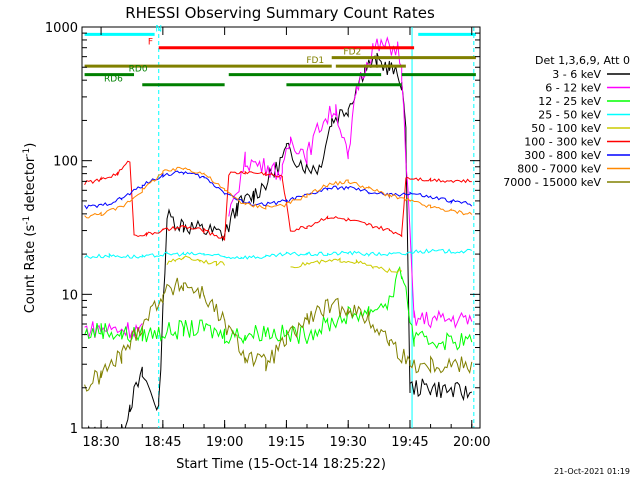  What do you see at coordinates (280, 13) in the screenshot?
I see `chart-title: RHESSI Observing Summary Count Rates` at bounding box center [280, 13].